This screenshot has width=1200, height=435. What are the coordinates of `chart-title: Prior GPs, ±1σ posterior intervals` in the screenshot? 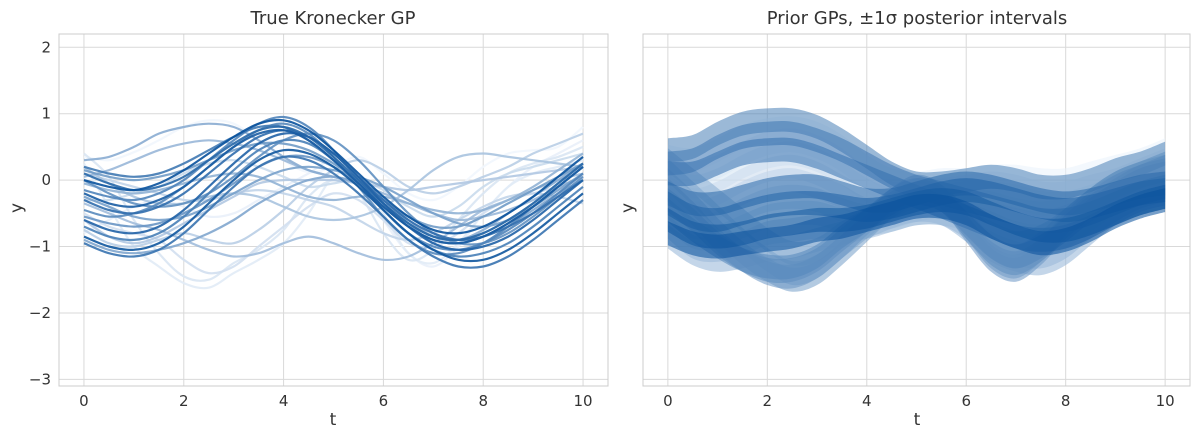 It's located at (917, 18).